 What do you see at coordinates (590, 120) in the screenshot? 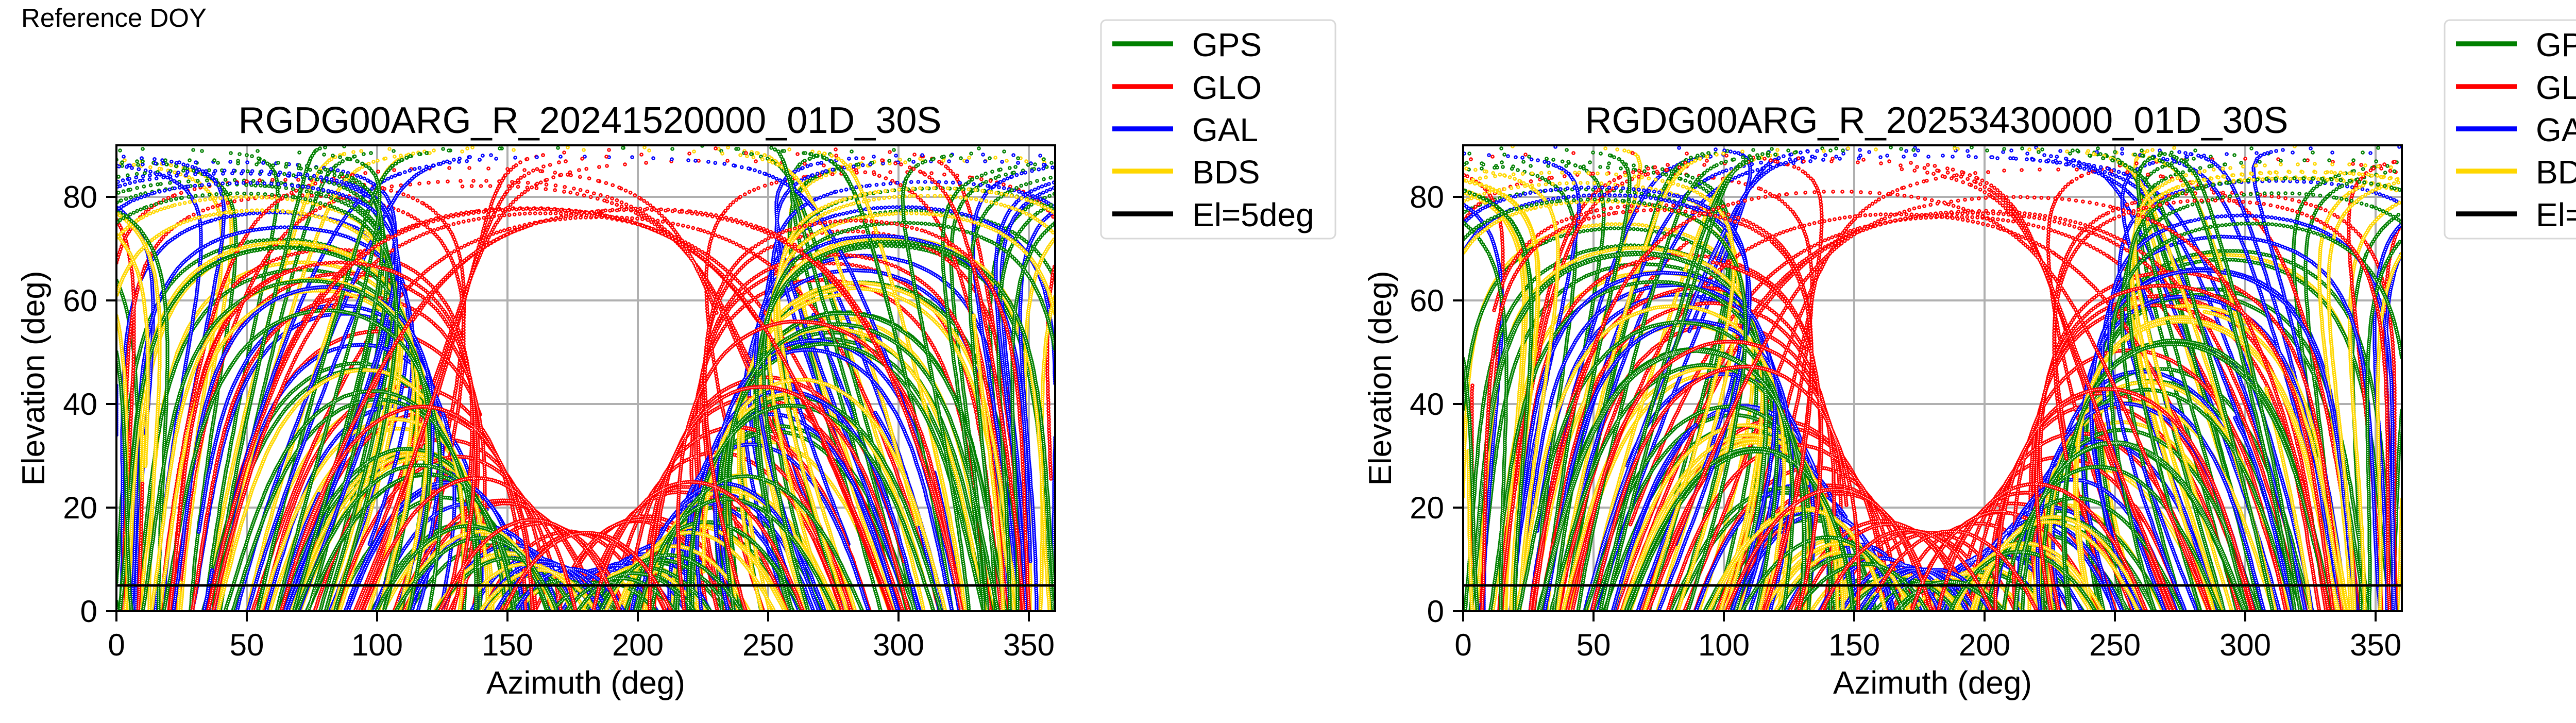
I see `svg-text:RGDG00ARG_R_20241520000_01D_30: RGDG00ARG_R_20241520000_01D_30S` at bounding box center [590, 120].